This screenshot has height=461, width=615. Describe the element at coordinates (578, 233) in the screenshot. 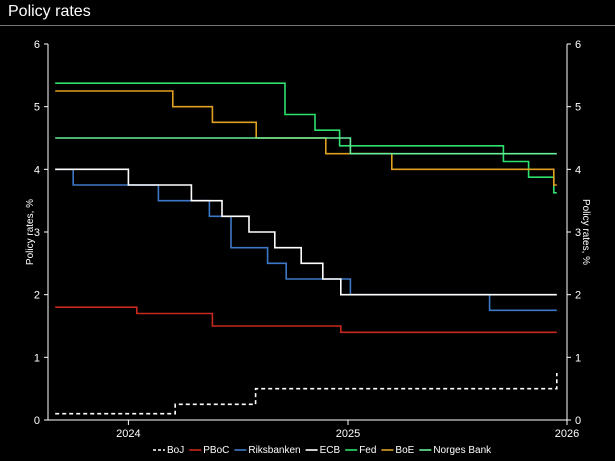

I see `y-tick-label-right: 3` at that location.